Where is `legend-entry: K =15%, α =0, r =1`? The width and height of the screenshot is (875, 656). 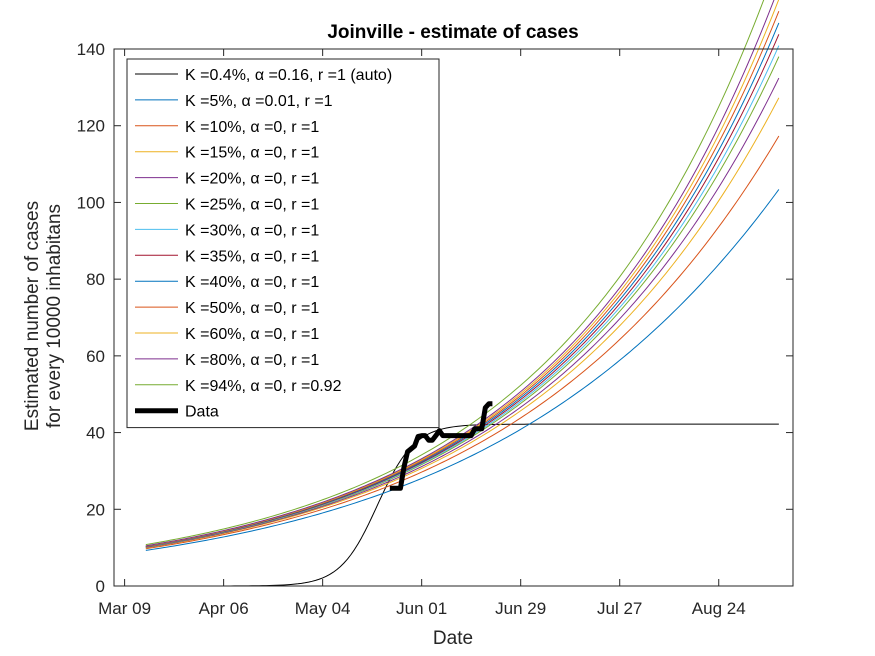
legend-entry: K =15%, α =0, r =1 is located at coordinates (252, 153).